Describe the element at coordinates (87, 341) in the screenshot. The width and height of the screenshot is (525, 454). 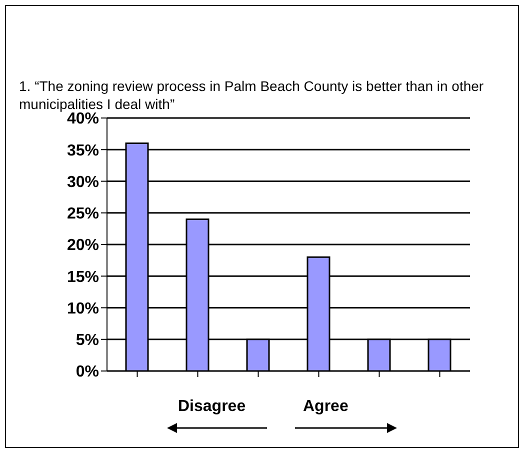
I see `y-tick-label: 5%` at that location.